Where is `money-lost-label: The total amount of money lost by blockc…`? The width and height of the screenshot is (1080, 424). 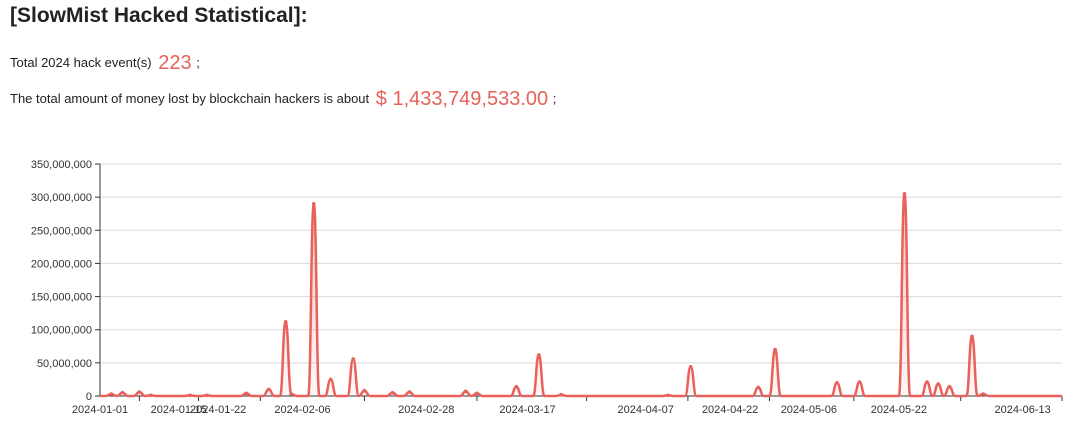
money-lost-label: The total amount of money lost by blockc… is located at coordinates (190, 98).